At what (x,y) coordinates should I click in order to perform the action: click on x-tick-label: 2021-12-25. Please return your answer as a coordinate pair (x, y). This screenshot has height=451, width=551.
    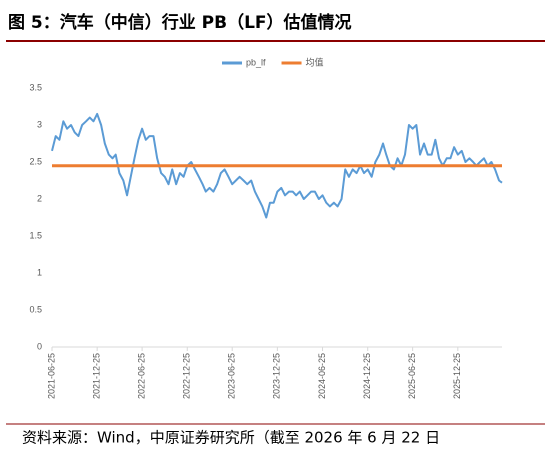
    Looking at the image, I should click on (97, 376).